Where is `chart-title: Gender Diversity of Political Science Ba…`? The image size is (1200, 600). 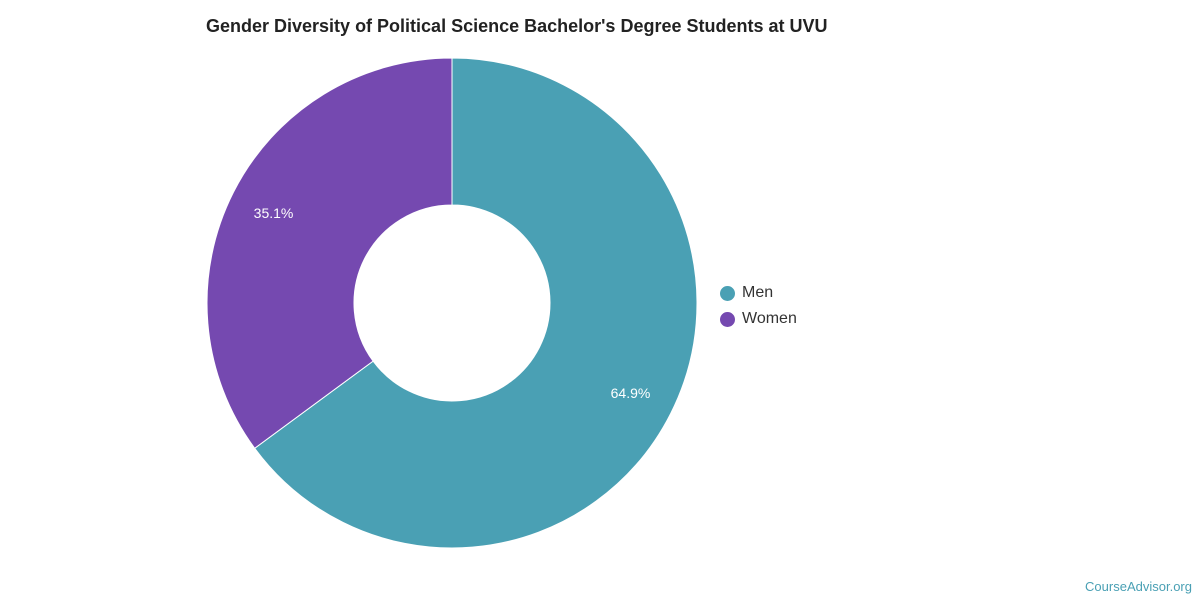
chart-title: Gender Diversity of Political Science Ba… is located at coordinates (517, 26).